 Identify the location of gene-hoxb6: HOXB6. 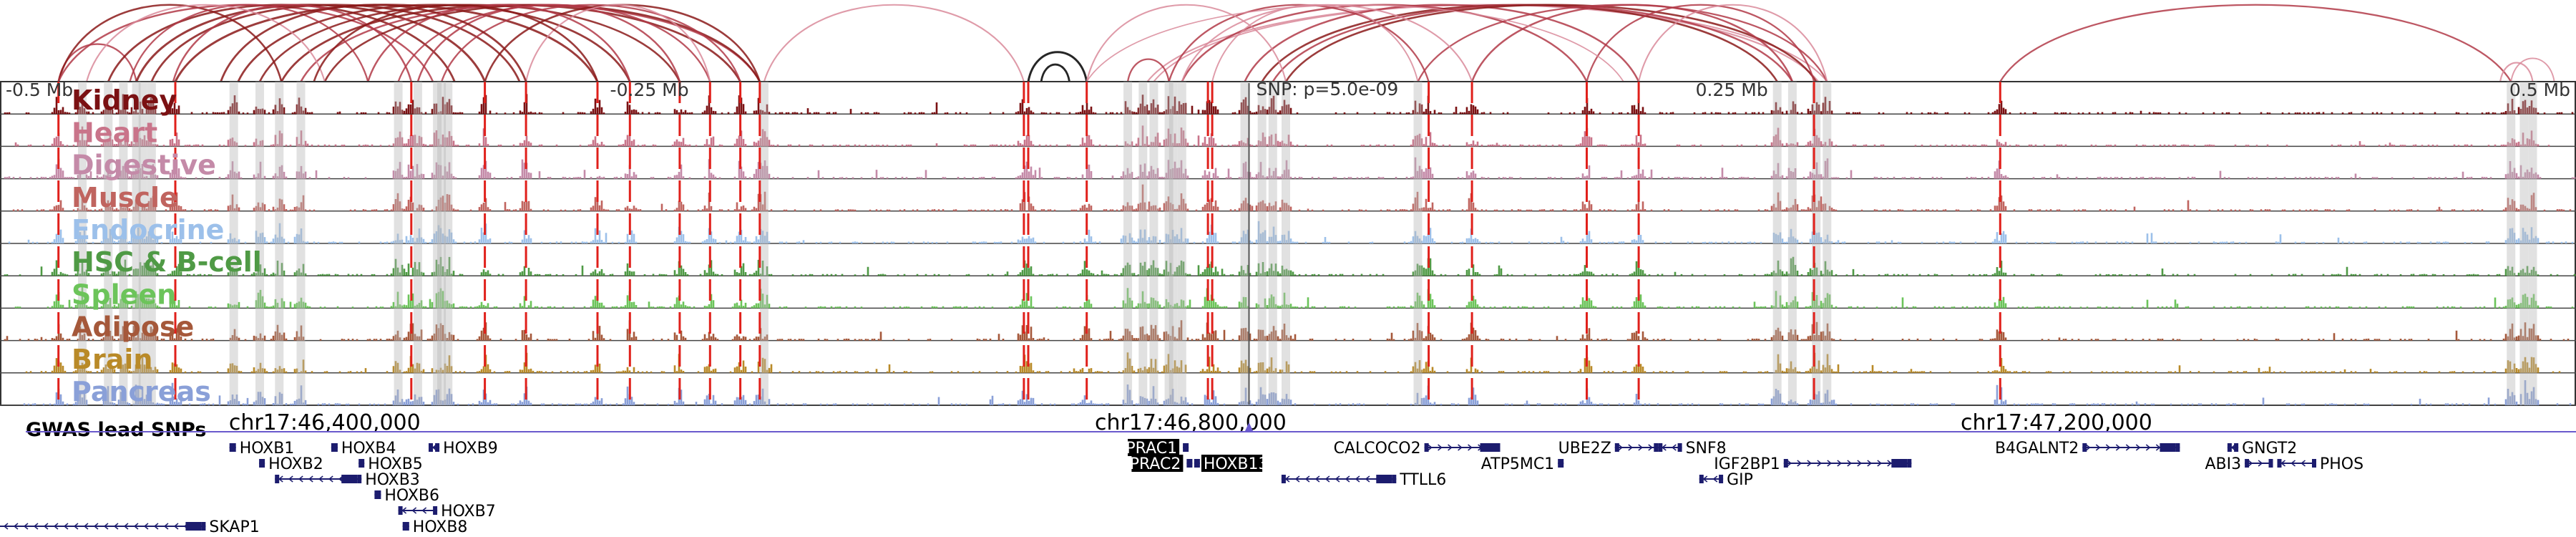
(407, 496).